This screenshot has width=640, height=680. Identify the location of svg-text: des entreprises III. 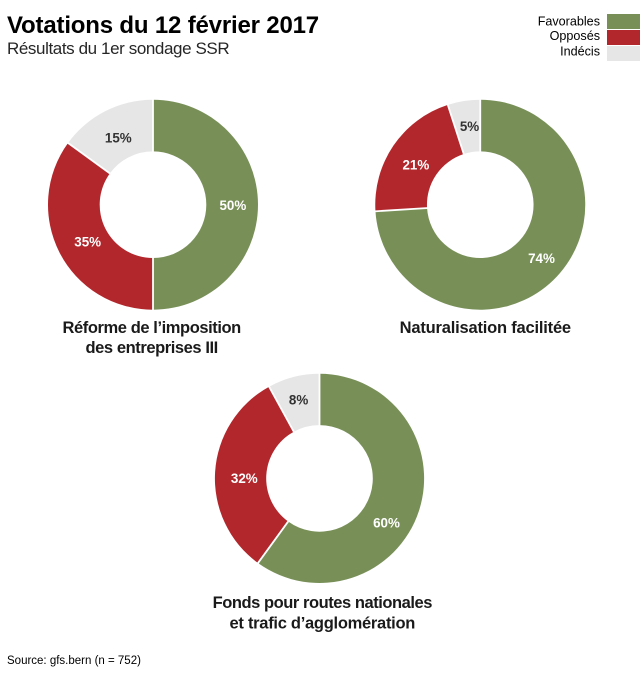
(152, 348).